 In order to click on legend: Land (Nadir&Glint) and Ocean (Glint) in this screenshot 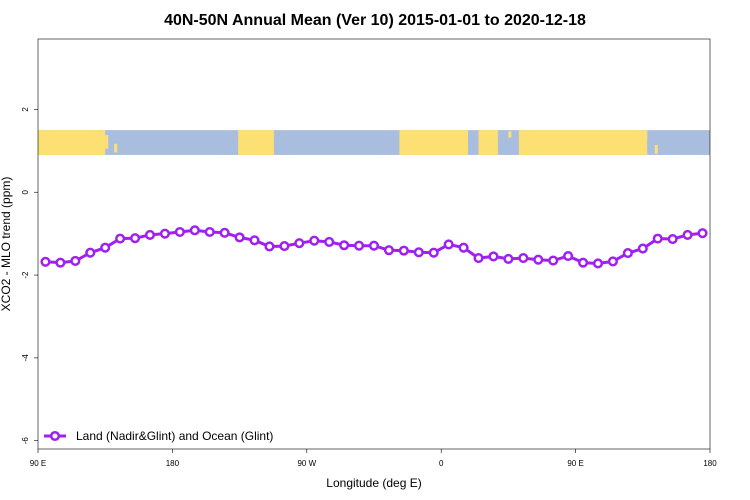, I will do `click(158, 436)`.